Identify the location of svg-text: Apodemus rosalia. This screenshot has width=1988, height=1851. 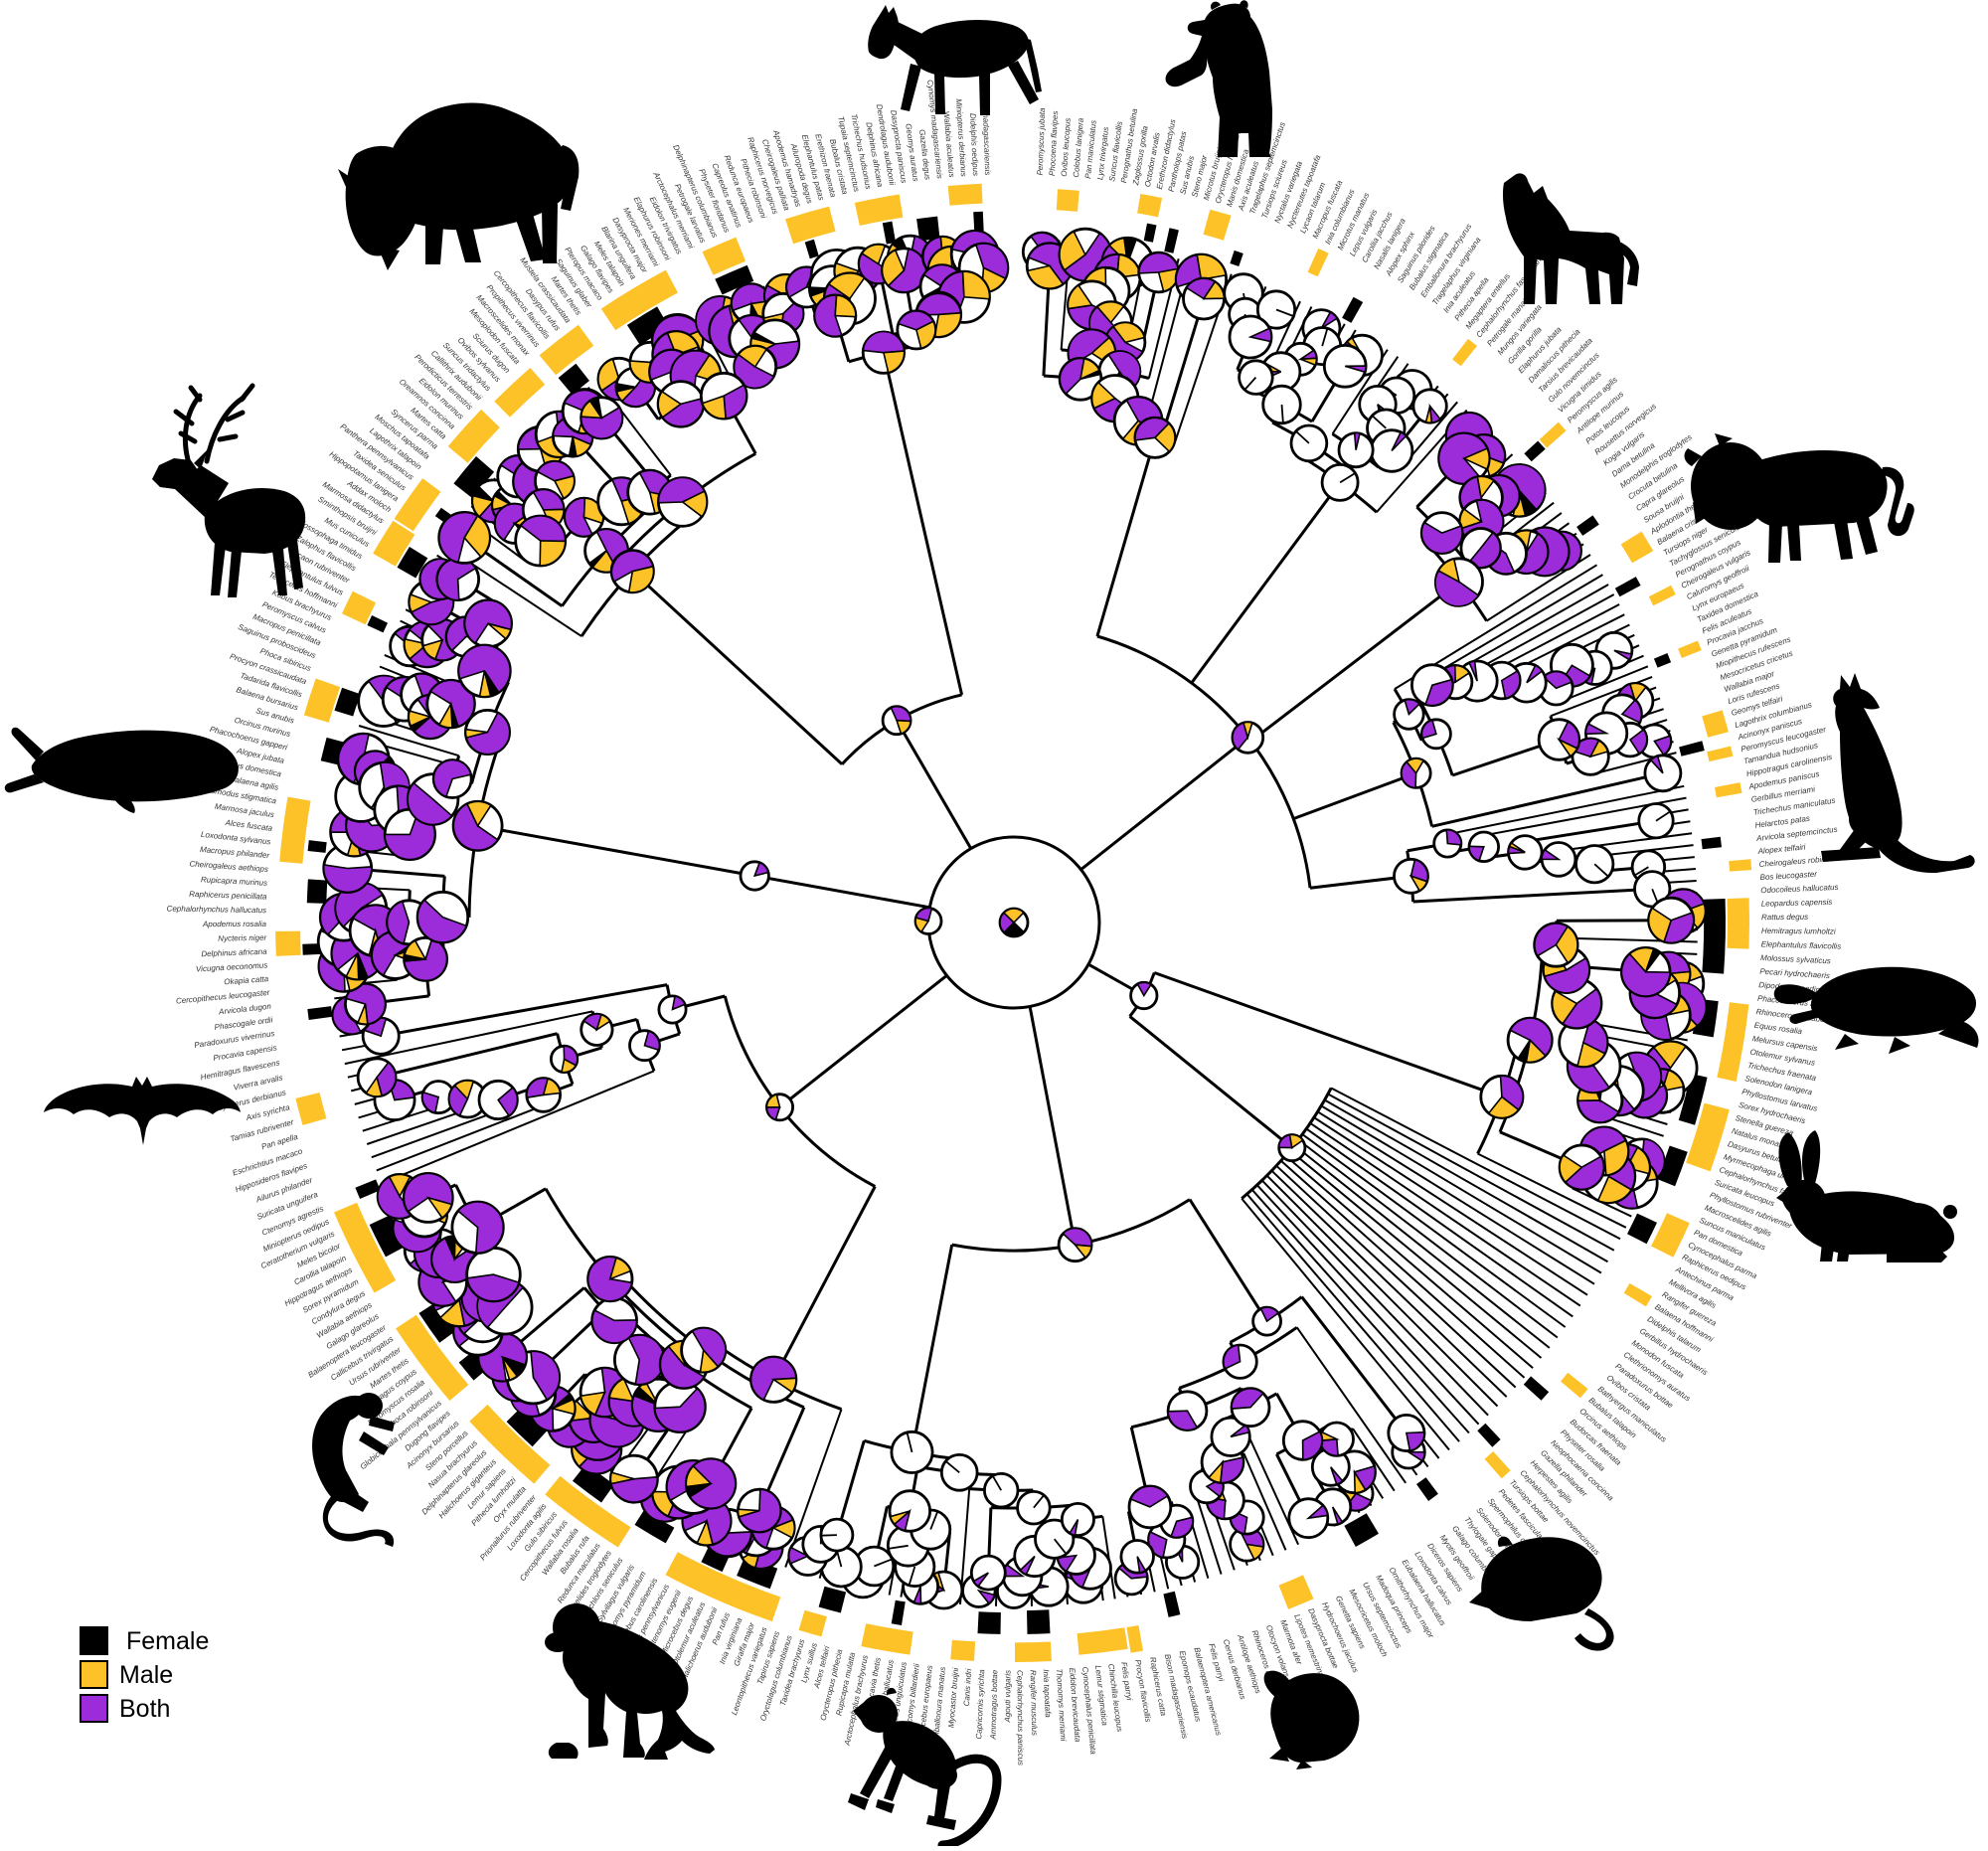
(234, 924).